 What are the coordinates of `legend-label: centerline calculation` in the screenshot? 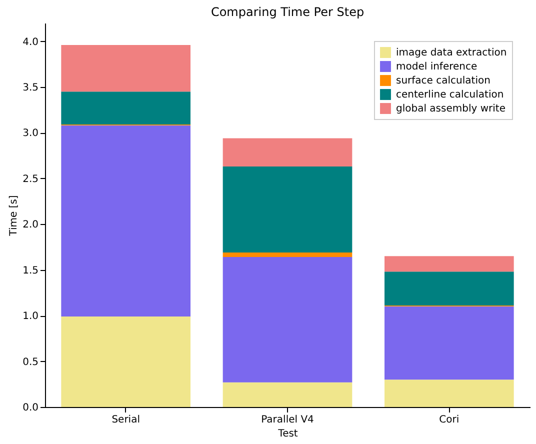 It's located at (450, 95).